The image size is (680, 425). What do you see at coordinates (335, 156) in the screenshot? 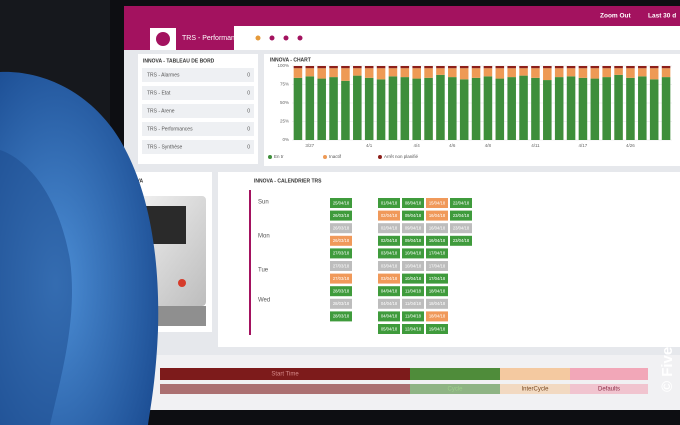
I see `legend-label: Inactif` at bounding box center [335, 156].